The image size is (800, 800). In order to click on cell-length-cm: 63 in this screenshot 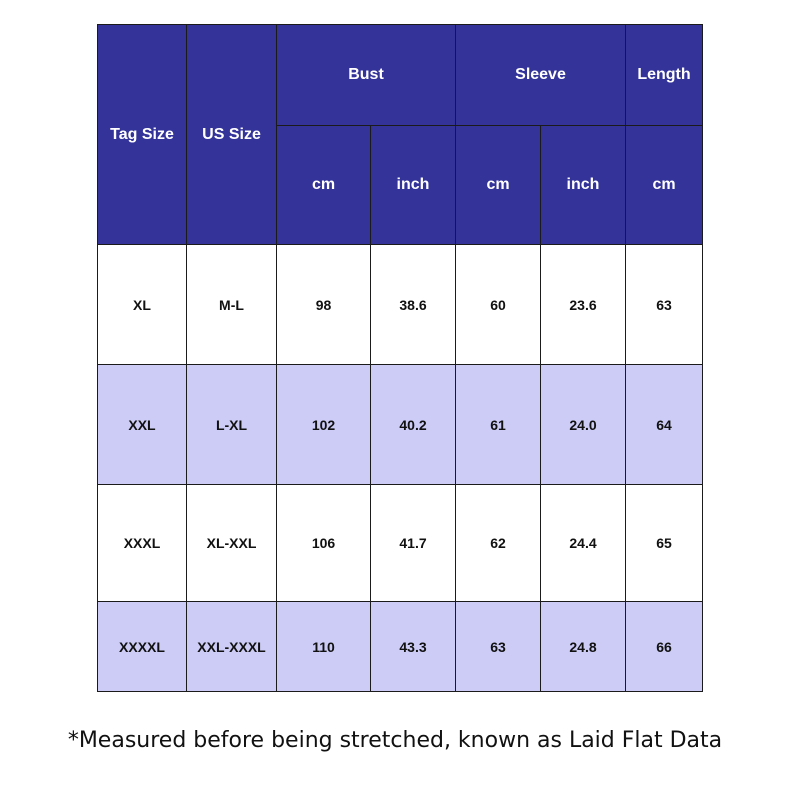, I will do `click(664, 304)`.